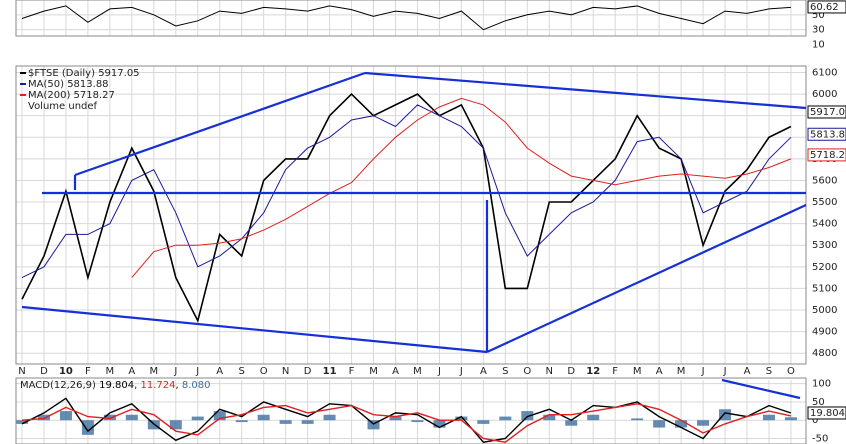  Describe the element at coordinates (824, 224) in the screenshot. I see `y-tick-label: 5400` at that location.